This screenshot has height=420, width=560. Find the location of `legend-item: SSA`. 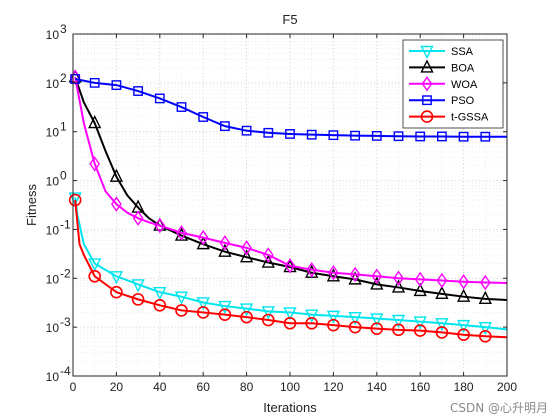

legend-item: SSA is located at coordinates (441, 52).